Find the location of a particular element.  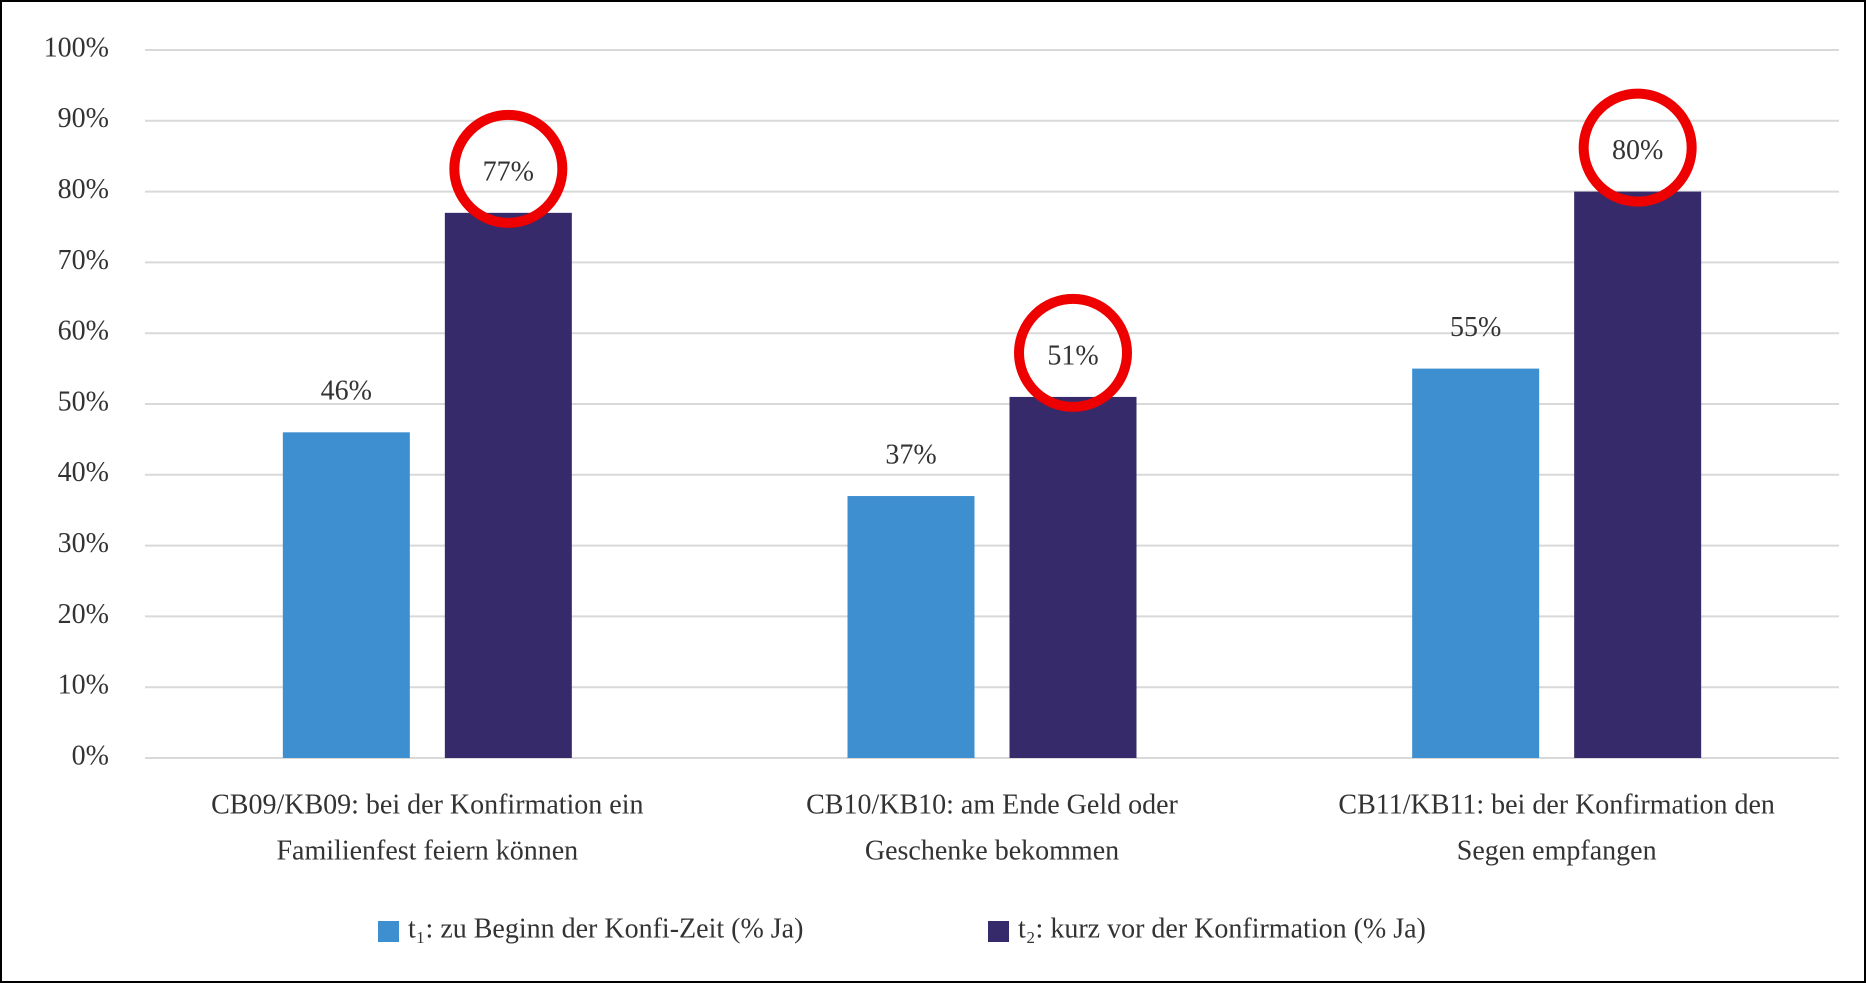

y-tick-label: 80% is located at coordinates (83, 189).